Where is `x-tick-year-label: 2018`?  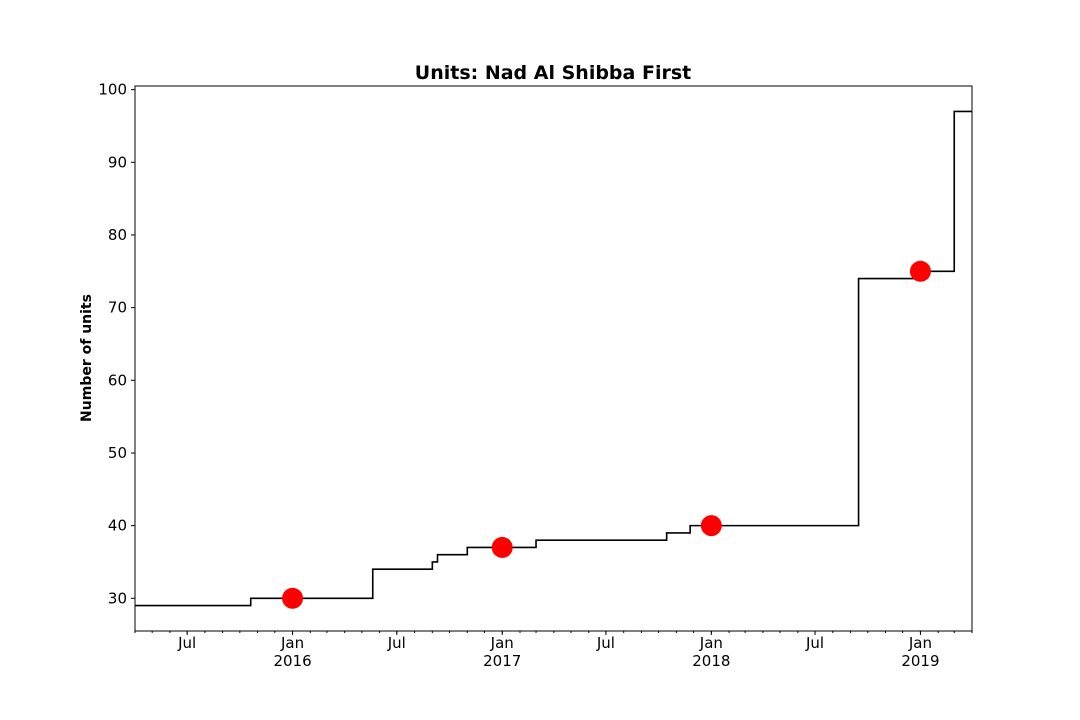 x-tick-year-label: 2018 is located at coordinates (711, 661).